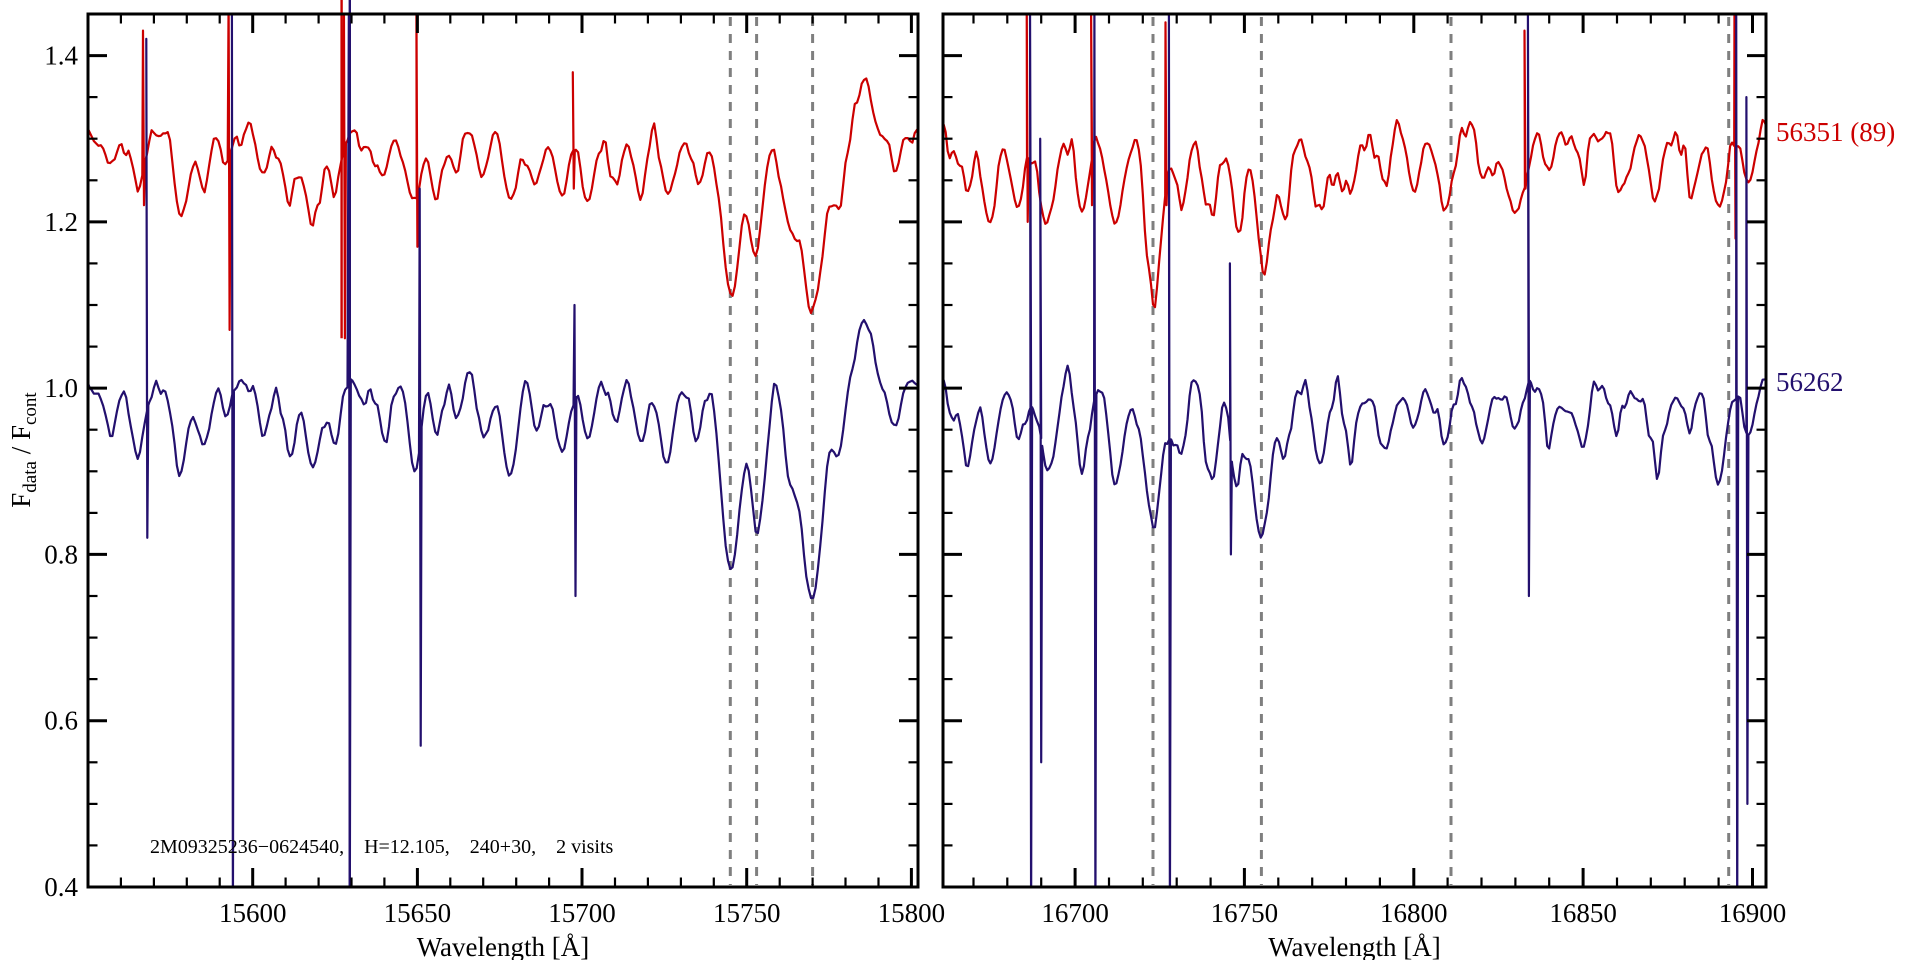  What do you see at coordinates (747, 913) in the screenshot?
I see `x-tick-label: 15750` at bounding box center [747, 913].